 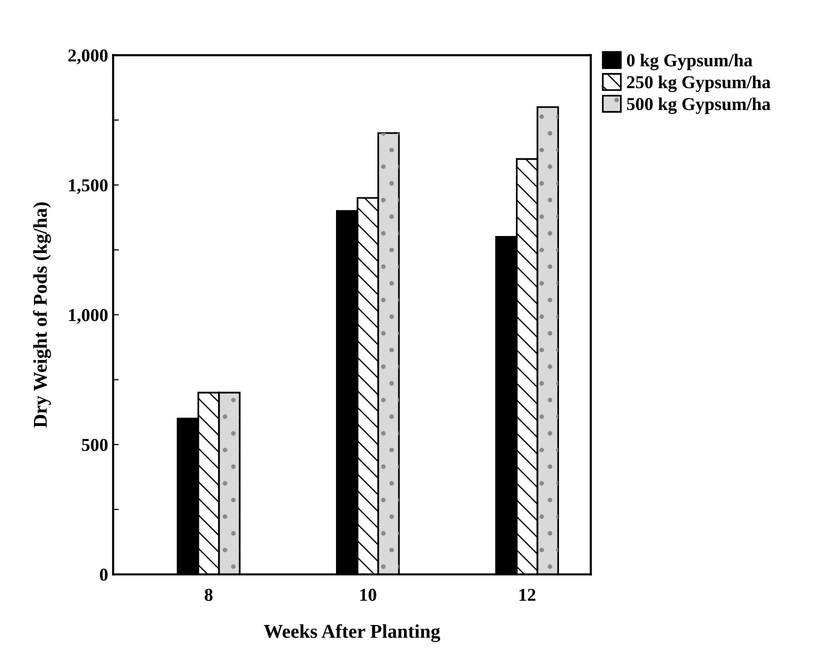 I want to click on legend-label: 500 kg Gypsum/ha, so click(x=698, y=105).